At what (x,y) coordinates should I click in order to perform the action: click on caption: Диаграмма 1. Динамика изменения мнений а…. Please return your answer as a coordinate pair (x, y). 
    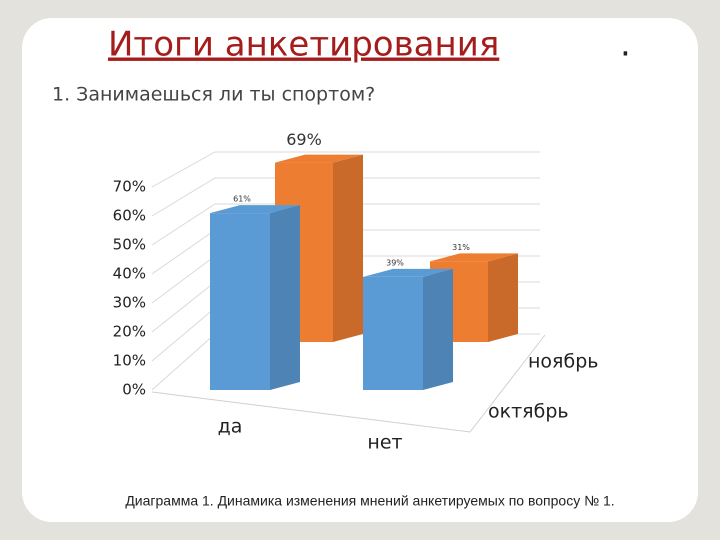
    Looking at the image, I should click on (369, 501).